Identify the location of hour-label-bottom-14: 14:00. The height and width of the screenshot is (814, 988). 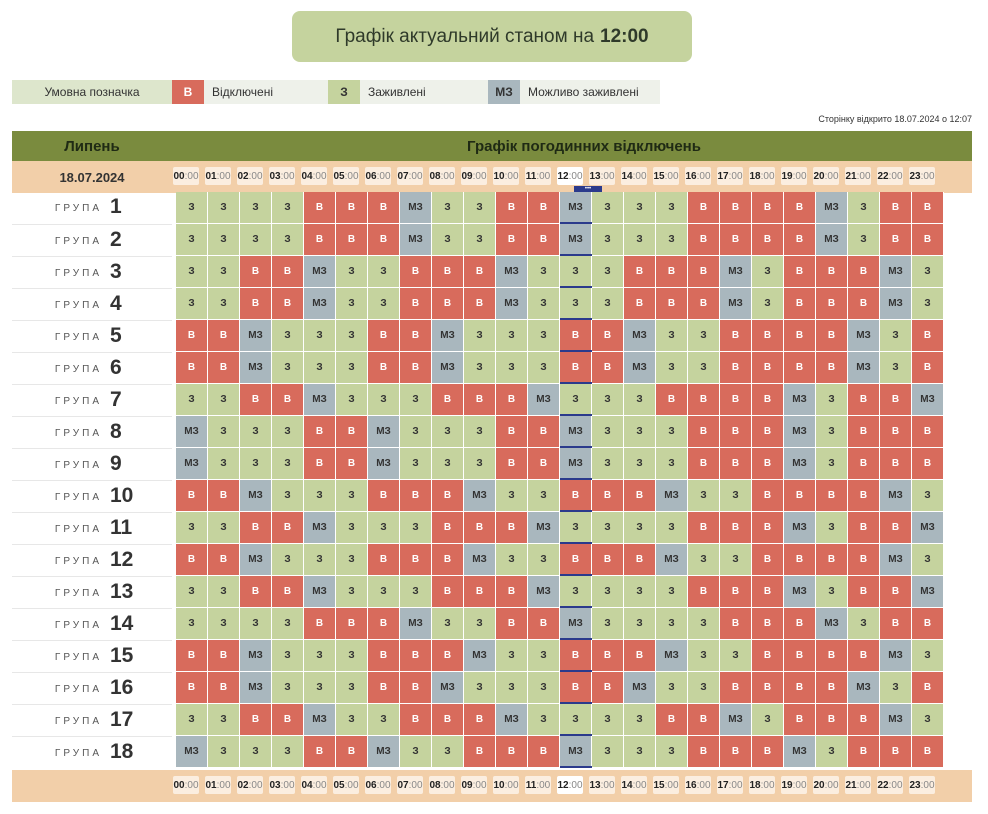
(634, 785).